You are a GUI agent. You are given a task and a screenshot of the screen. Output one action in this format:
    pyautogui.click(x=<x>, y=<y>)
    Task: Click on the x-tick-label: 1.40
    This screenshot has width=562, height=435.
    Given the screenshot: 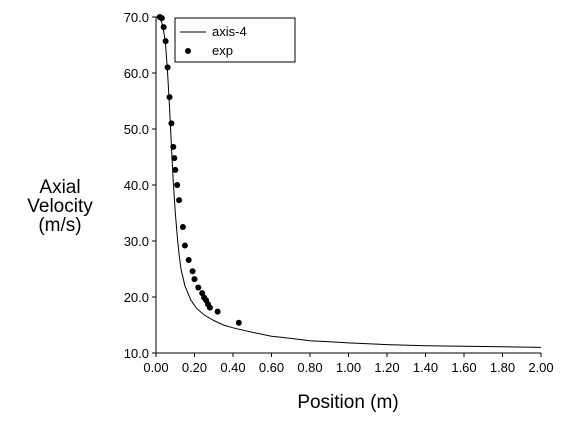 What is the action you would take?
    pyautogui.click(x=425, y=367)
    